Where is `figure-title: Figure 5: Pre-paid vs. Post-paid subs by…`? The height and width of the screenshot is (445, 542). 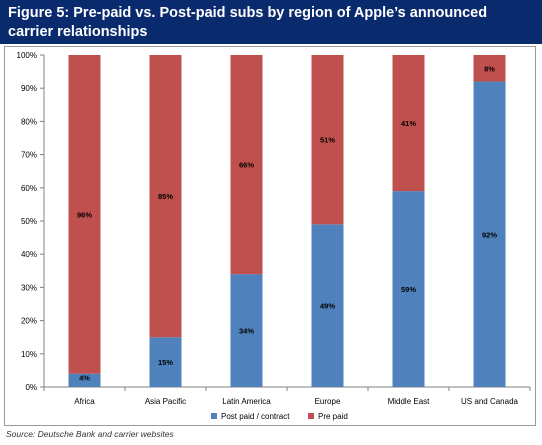
figure-title: Figure 5: Pre-paid vs. Post-paid subs by… is located at coordinates (271, 22).